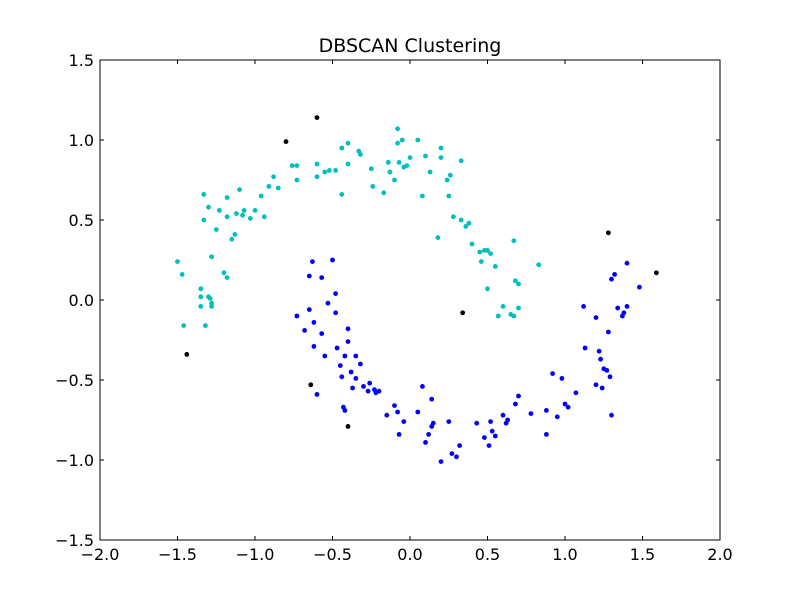 The image size is (800, 600). Describe the element at coordinates (410, 46) in the screenshot. I see `chart-title: DBSCAN Clustering` at that location.